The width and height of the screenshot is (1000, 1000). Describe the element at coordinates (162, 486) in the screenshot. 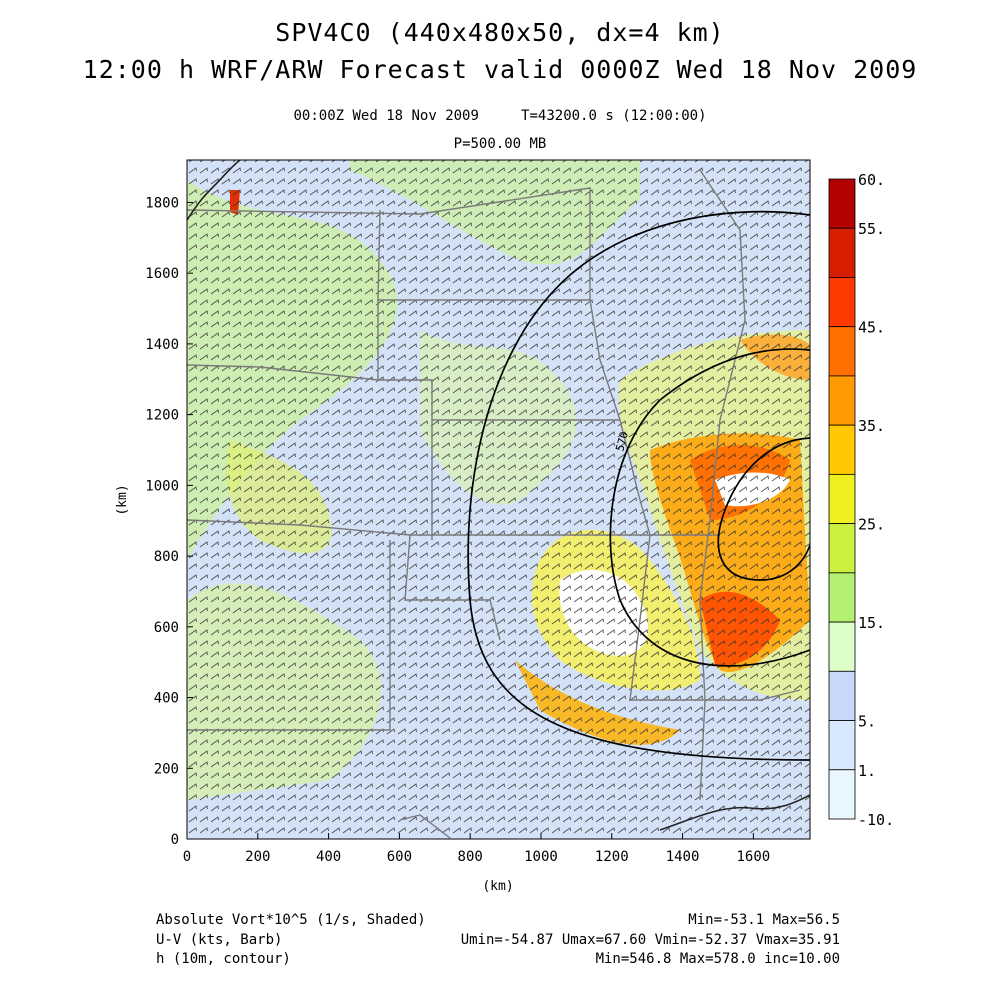

I see `y-tick-label: 1000` at that location.